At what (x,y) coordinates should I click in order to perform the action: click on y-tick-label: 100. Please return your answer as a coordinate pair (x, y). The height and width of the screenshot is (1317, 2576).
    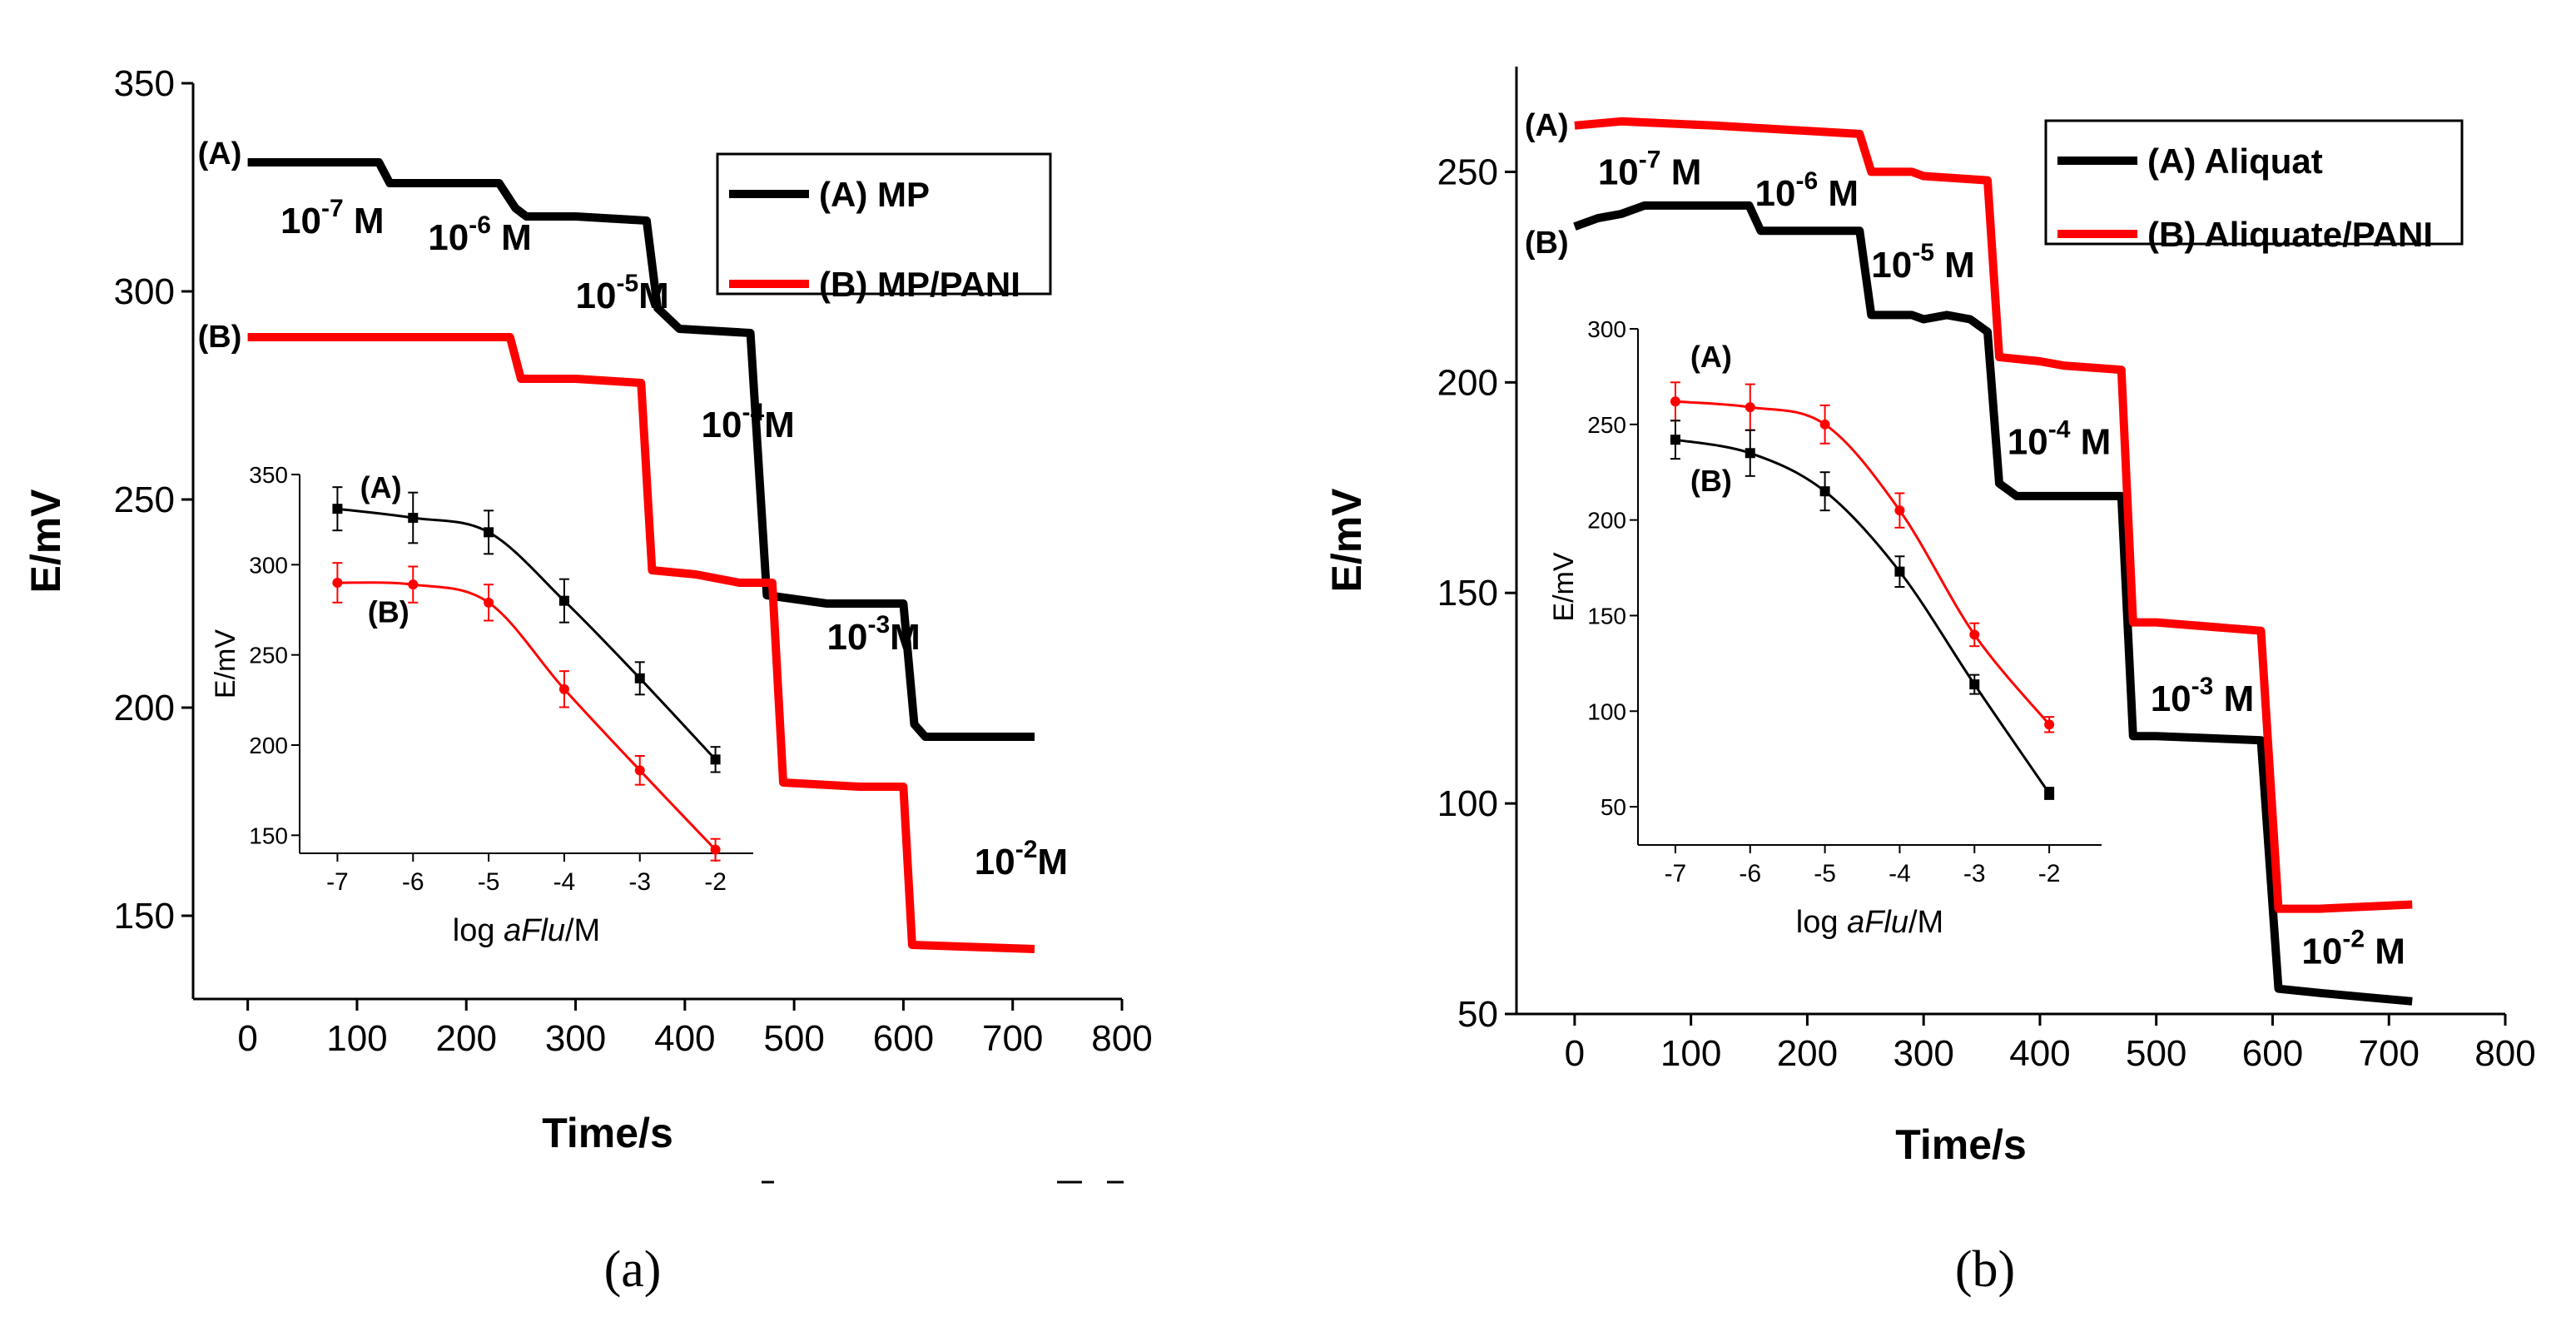
    Looking at the image, I should click on (1467, 803).